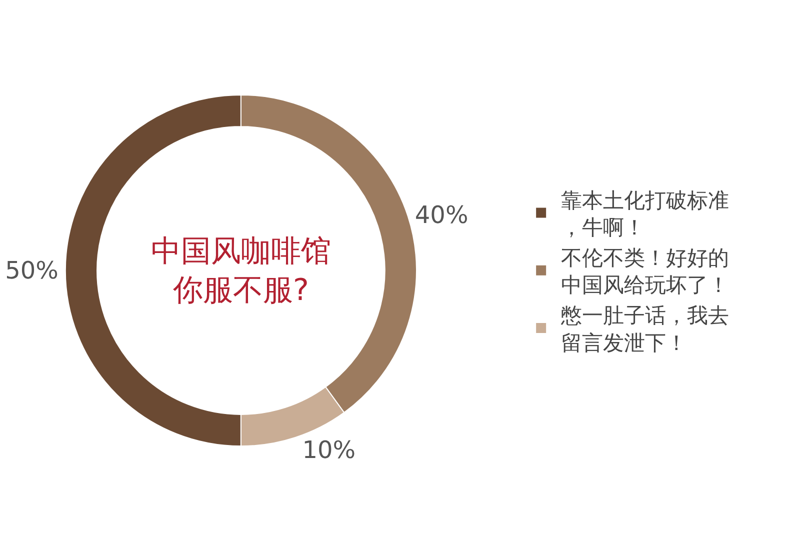 This screenshot has width=800, height=541. What do you see at coordinates (241, 271) in the screenshot?
I see `text: 中国风咖啡馆你服不服?` at bounding box center [241, 271].